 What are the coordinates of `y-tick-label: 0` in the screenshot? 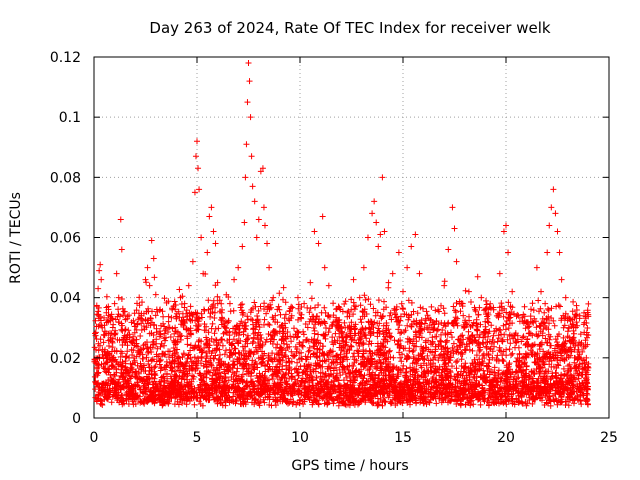 It's located at (76, 419).